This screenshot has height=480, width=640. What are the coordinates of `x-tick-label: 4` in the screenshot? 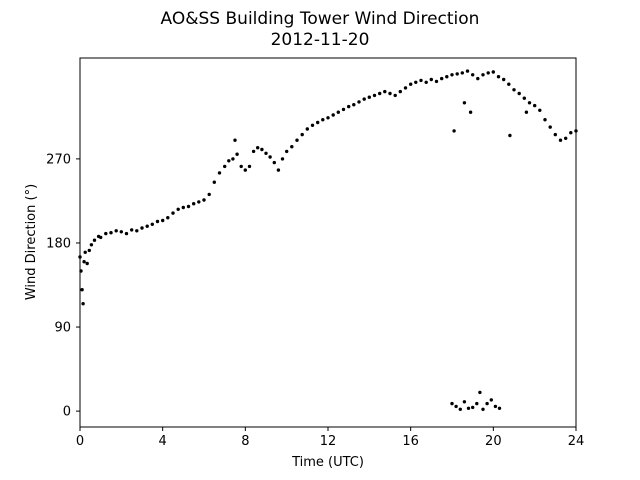 It's located at (163, 441).